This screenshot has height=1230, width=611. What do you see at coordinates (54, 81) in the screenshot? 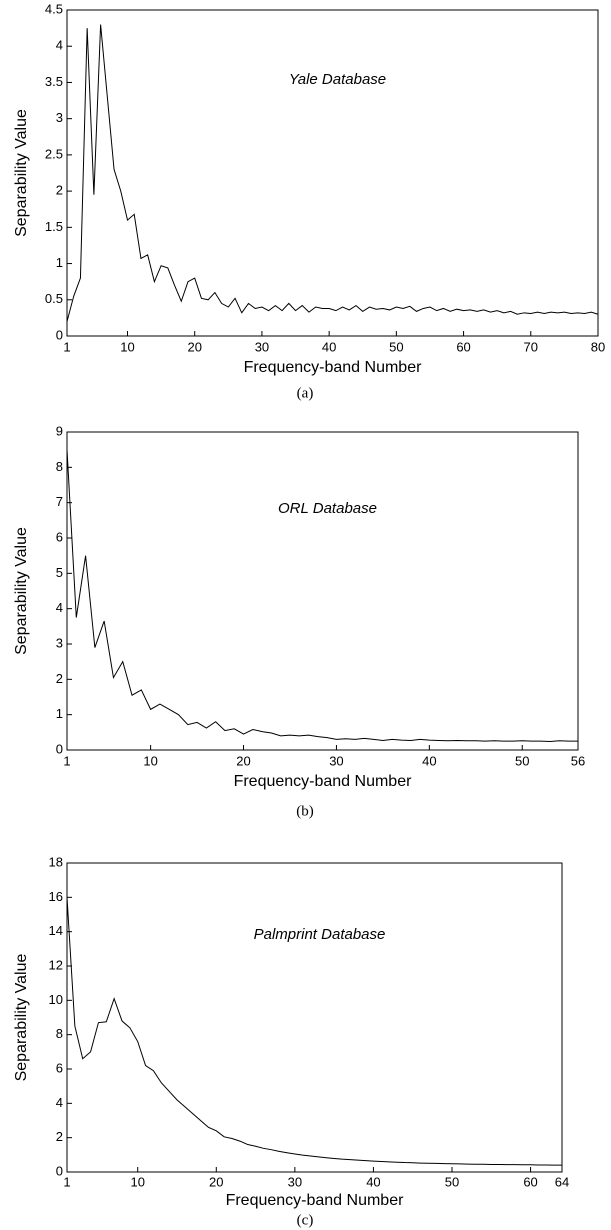
I see `y-tick-label: 3.5` at bounding box center [54, 81].